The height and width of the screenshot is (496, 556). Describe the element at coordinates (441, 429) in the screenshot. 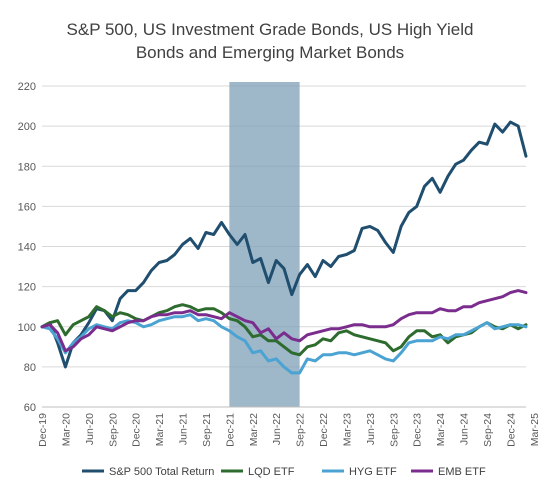

I see `x-tick-label: Mar-24` at that location.